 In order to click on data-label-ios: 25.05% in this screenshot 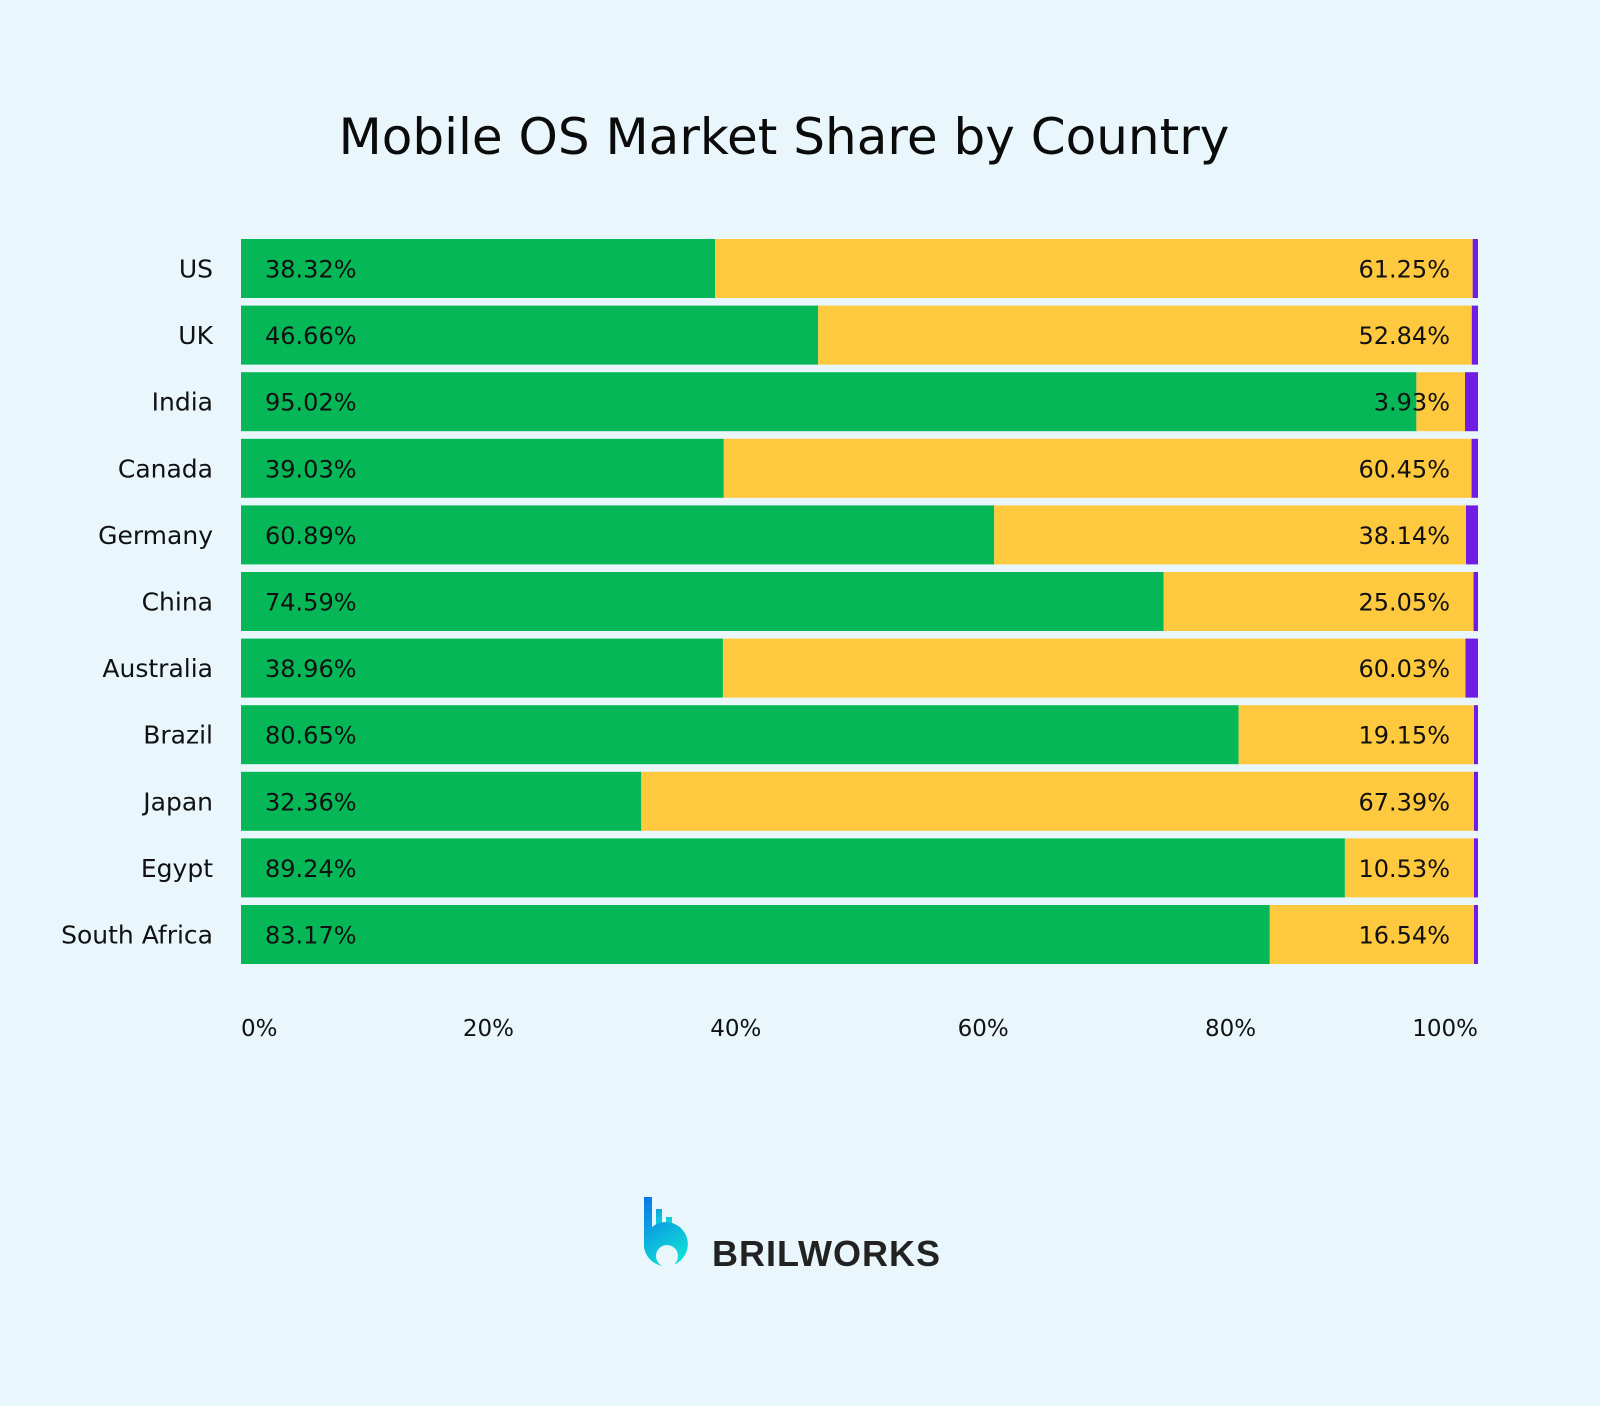, I will do `click(1404, 603)`.